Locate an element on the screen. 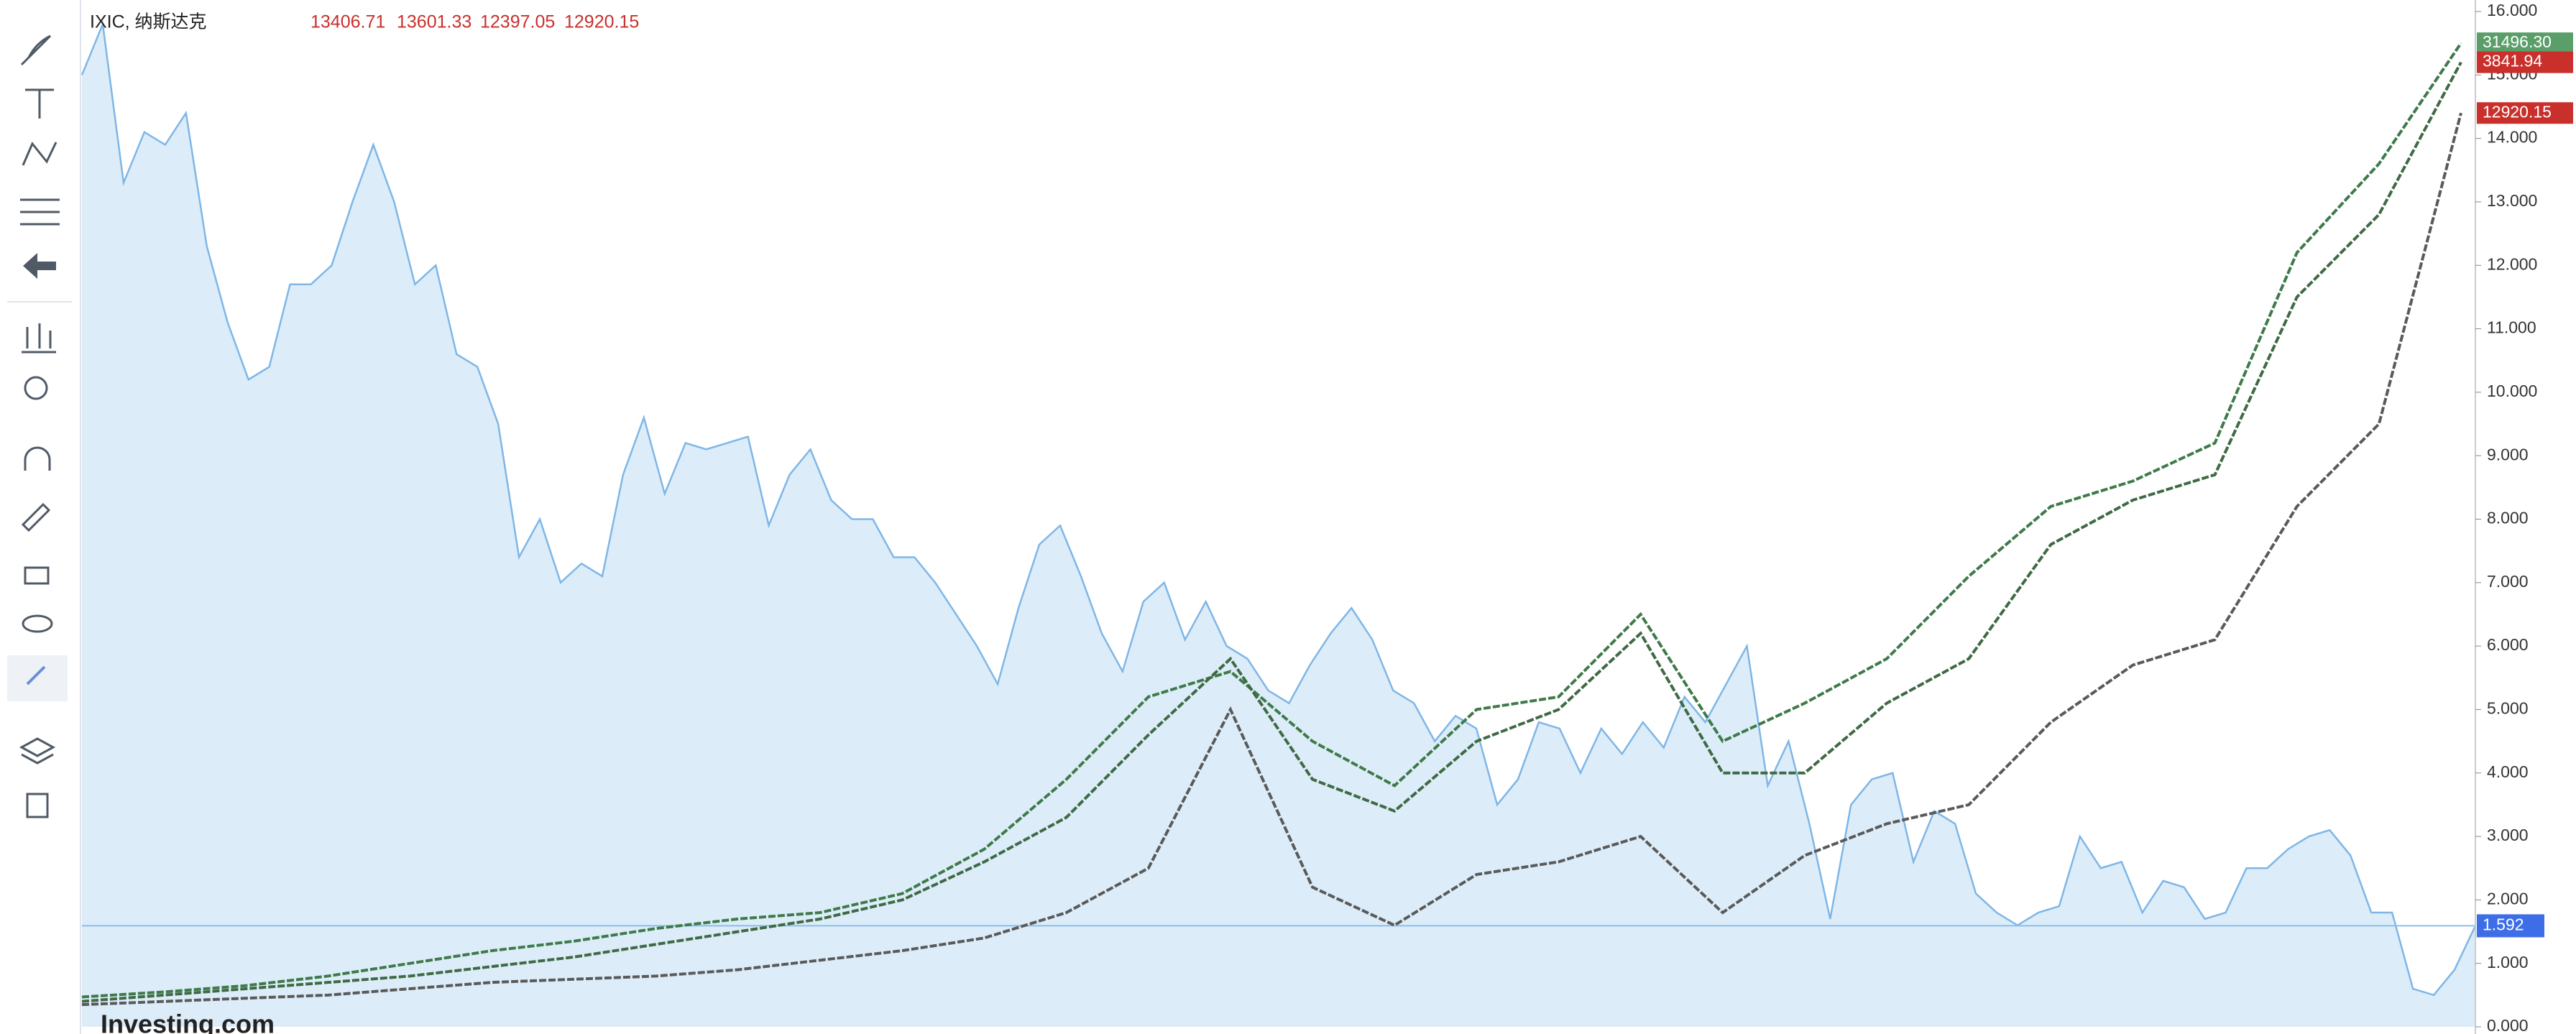 This screenshot has width=2576, height=1034. text-icon is located at coordinates (39, 103).